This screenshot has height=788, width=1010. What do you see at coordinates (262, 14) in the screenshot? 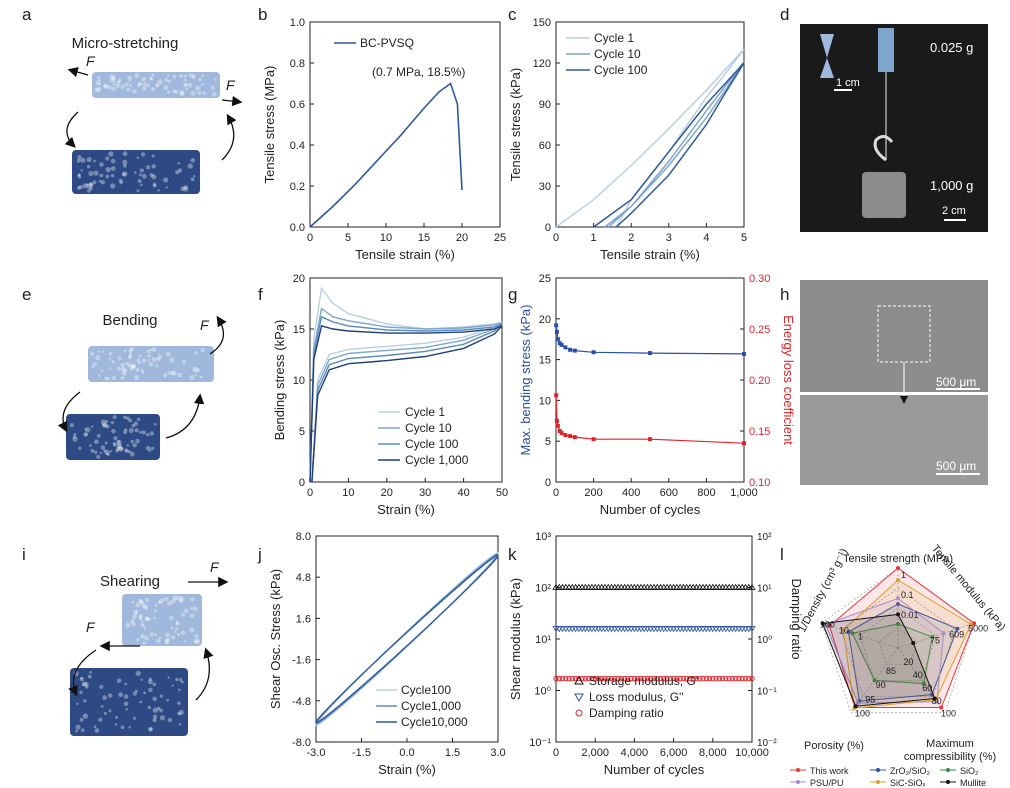
I see `panel-letter-b: b` at bounding box center [262, 14].